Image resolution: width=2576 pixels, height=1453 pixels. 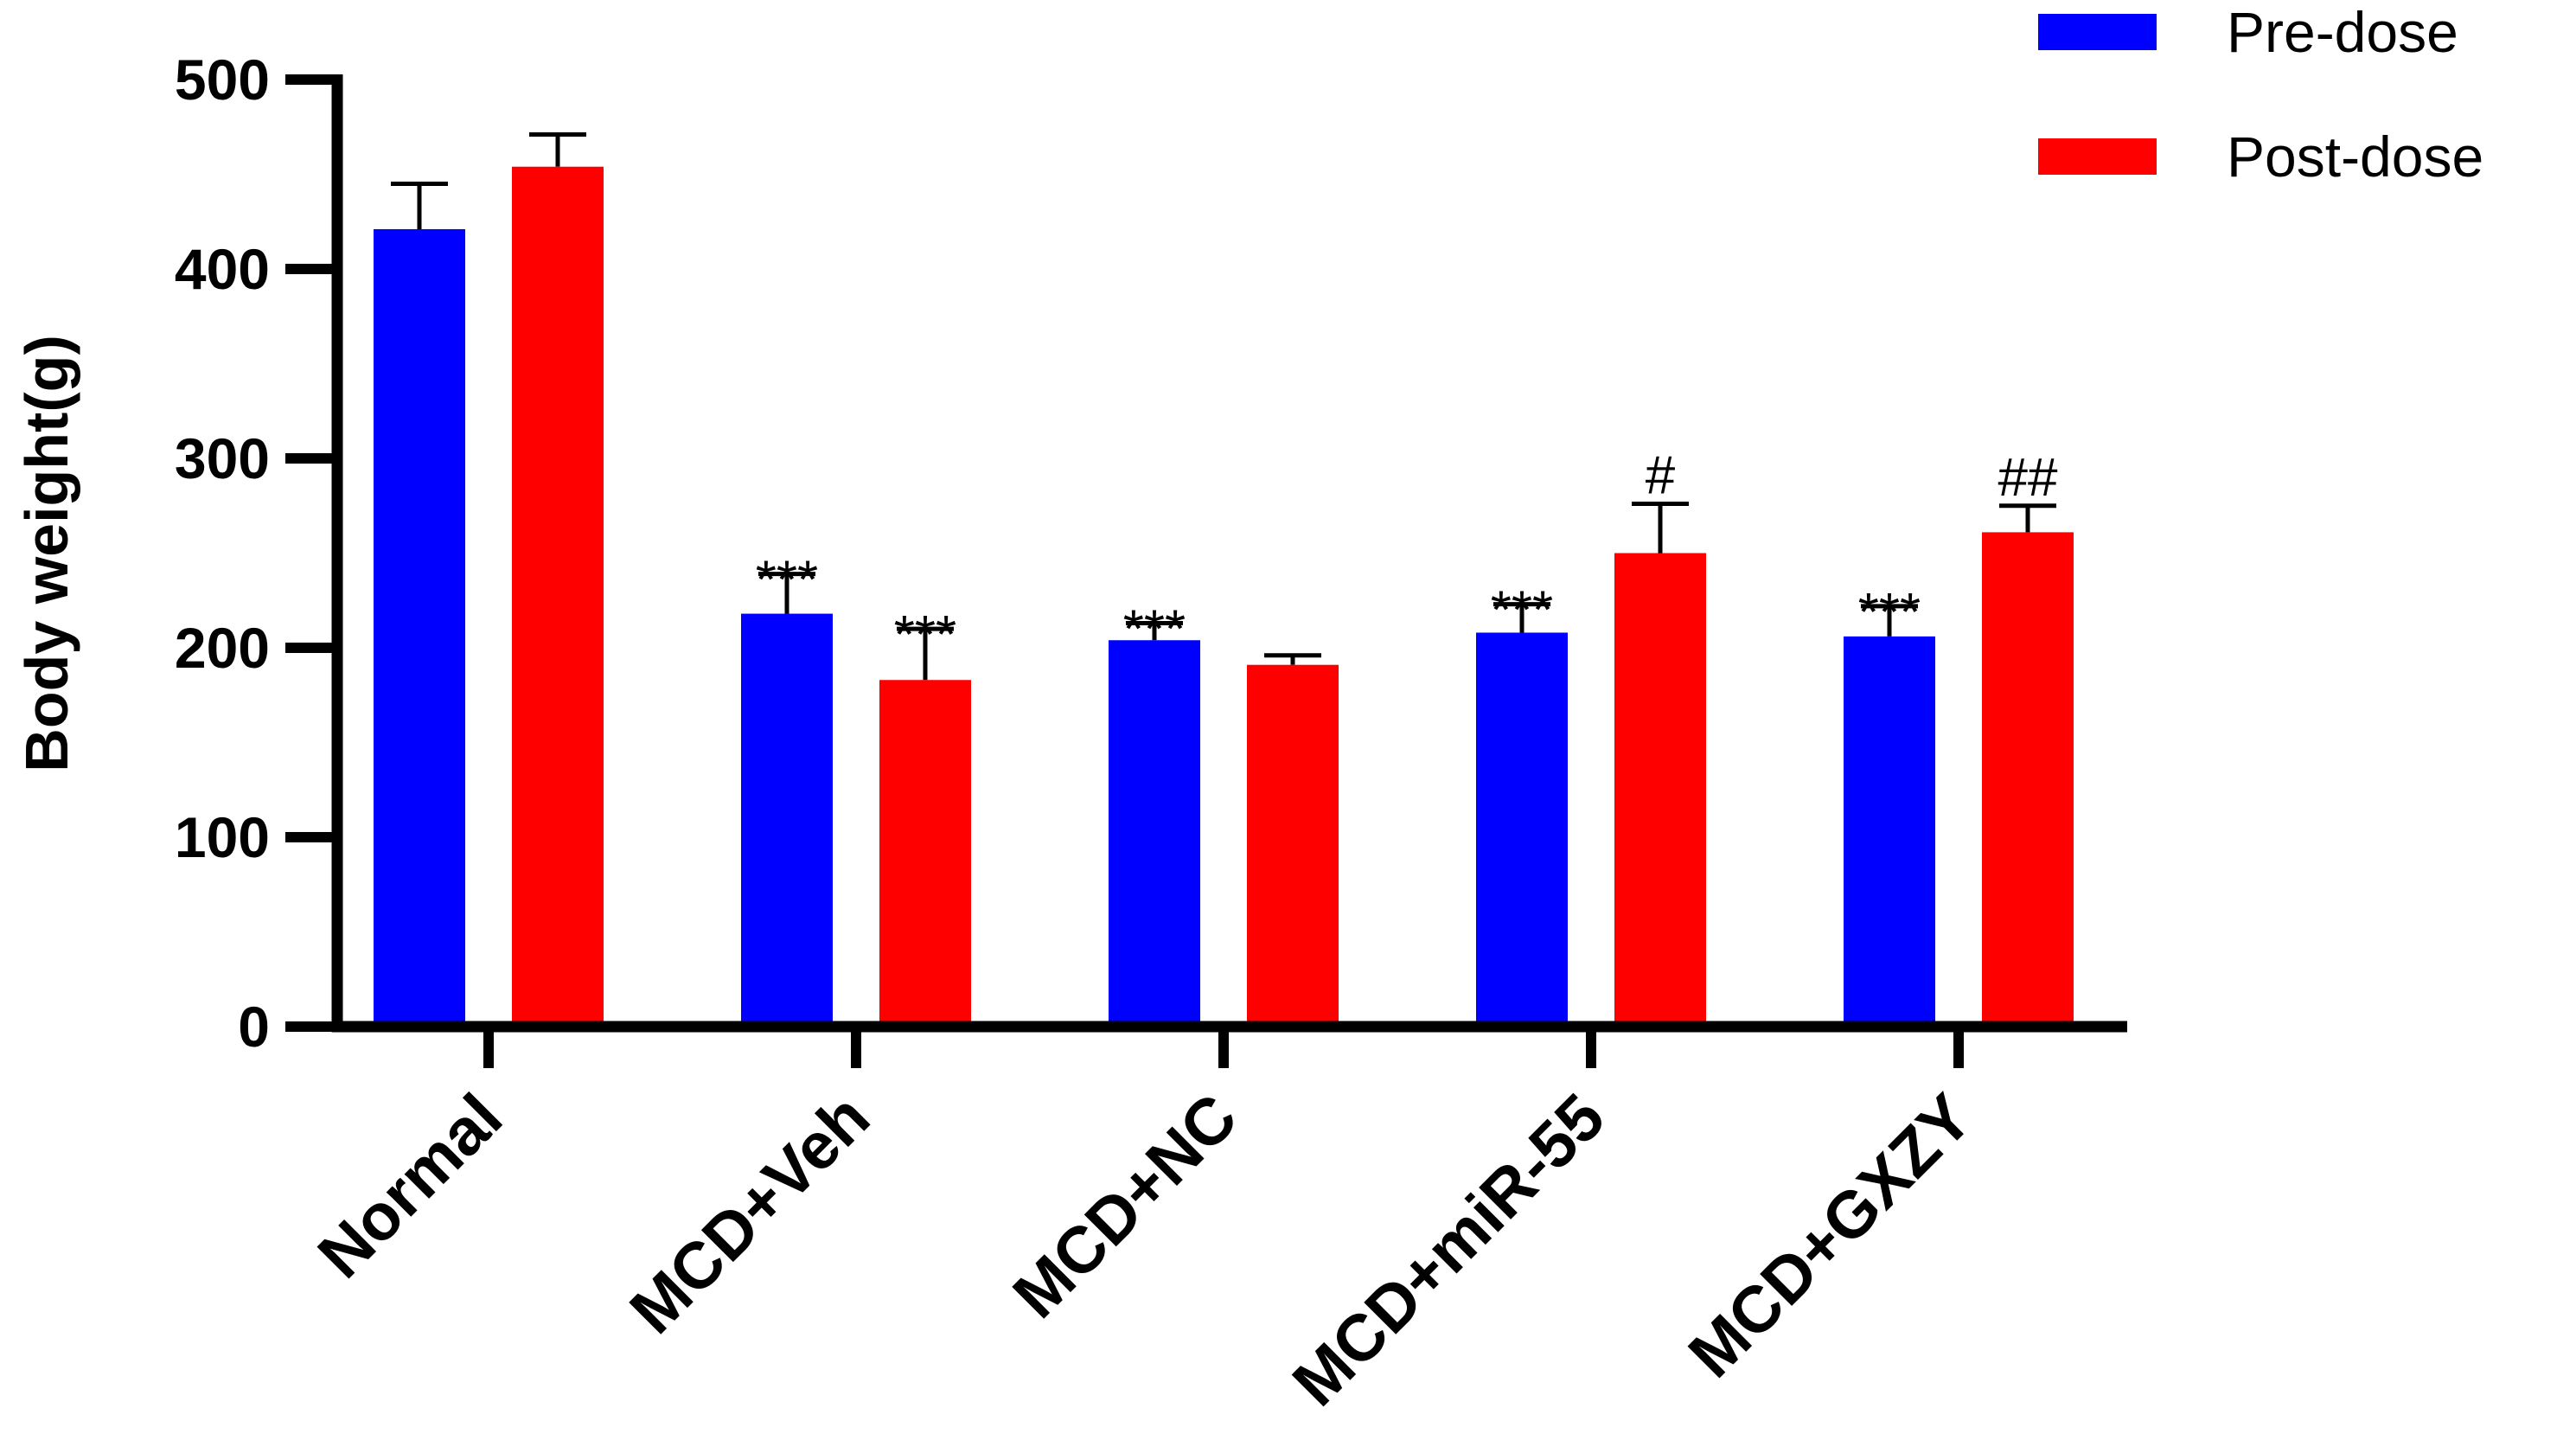 What do you see at coordinates (751, 1214) in the screenshot?
I see `x-category-label: MCD+Veh` at bounding box center [751, 1214].